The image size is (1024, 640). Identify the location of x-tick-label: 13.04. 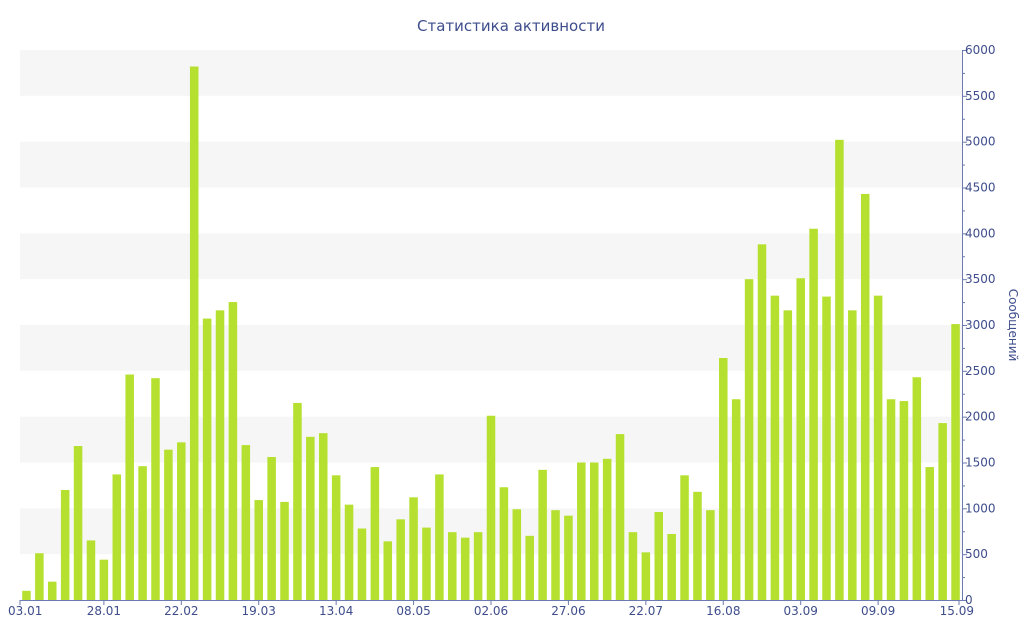
(336, 611).